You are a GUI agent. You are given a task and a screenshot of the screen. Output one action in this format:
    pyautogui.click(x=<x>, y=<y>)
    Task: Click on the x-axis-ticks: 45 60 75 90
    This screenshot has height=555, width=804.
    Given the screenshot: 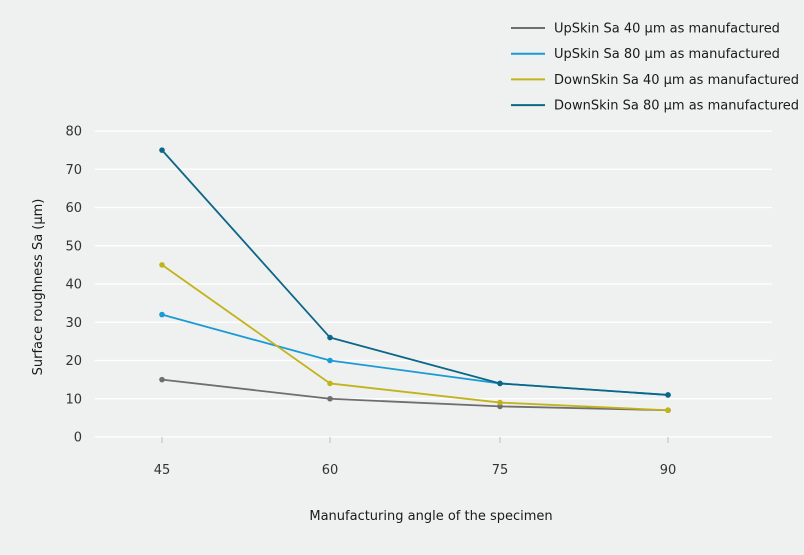 What is the action you would take?
    pyautogui.click(x=415, y=457)
    